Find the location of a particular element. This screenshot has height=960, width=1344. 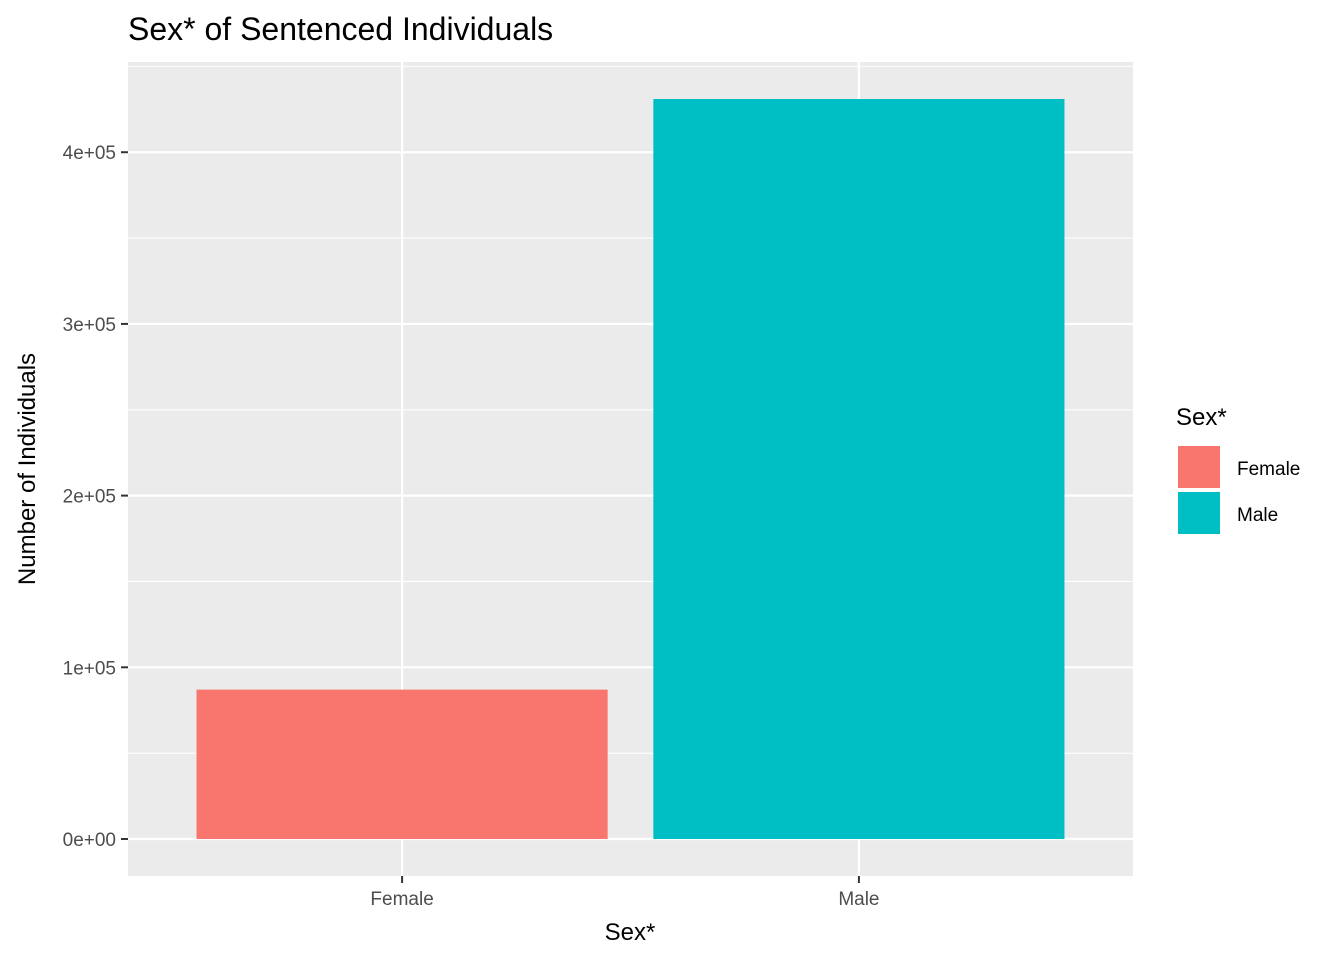

x-axis: Female Male is located at coordinates (625, 893).